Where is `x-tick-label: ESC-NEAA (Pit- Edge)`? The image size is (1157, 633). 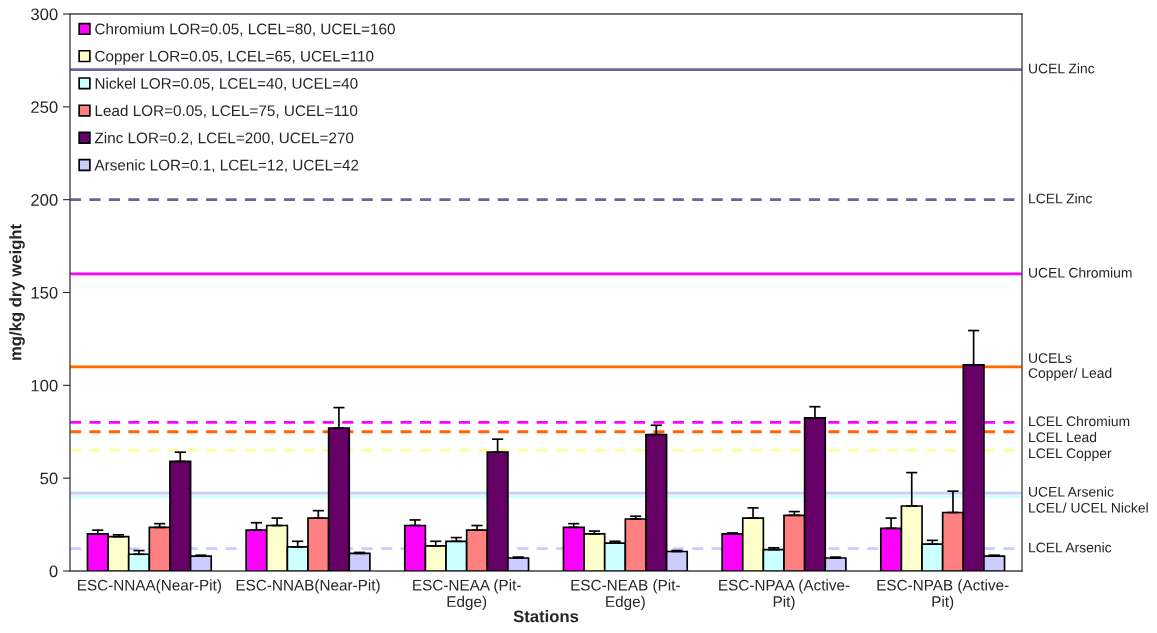
x-tick-label: ESC-NEAA (Pit- Edge) is located at coordinates (467, 595).